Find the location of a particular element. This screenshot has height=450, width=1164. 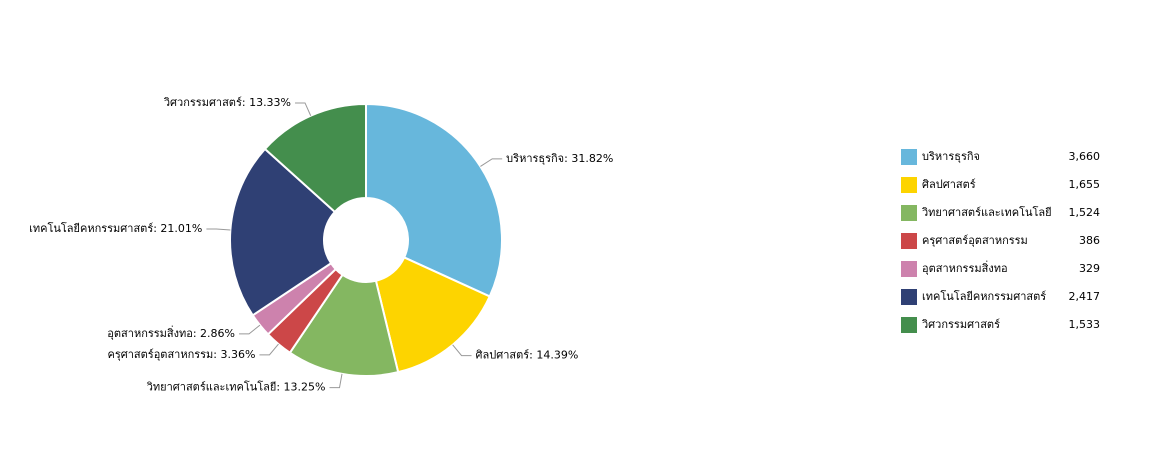

legend-value: 3,660 is located at coordinates (1085, 156).